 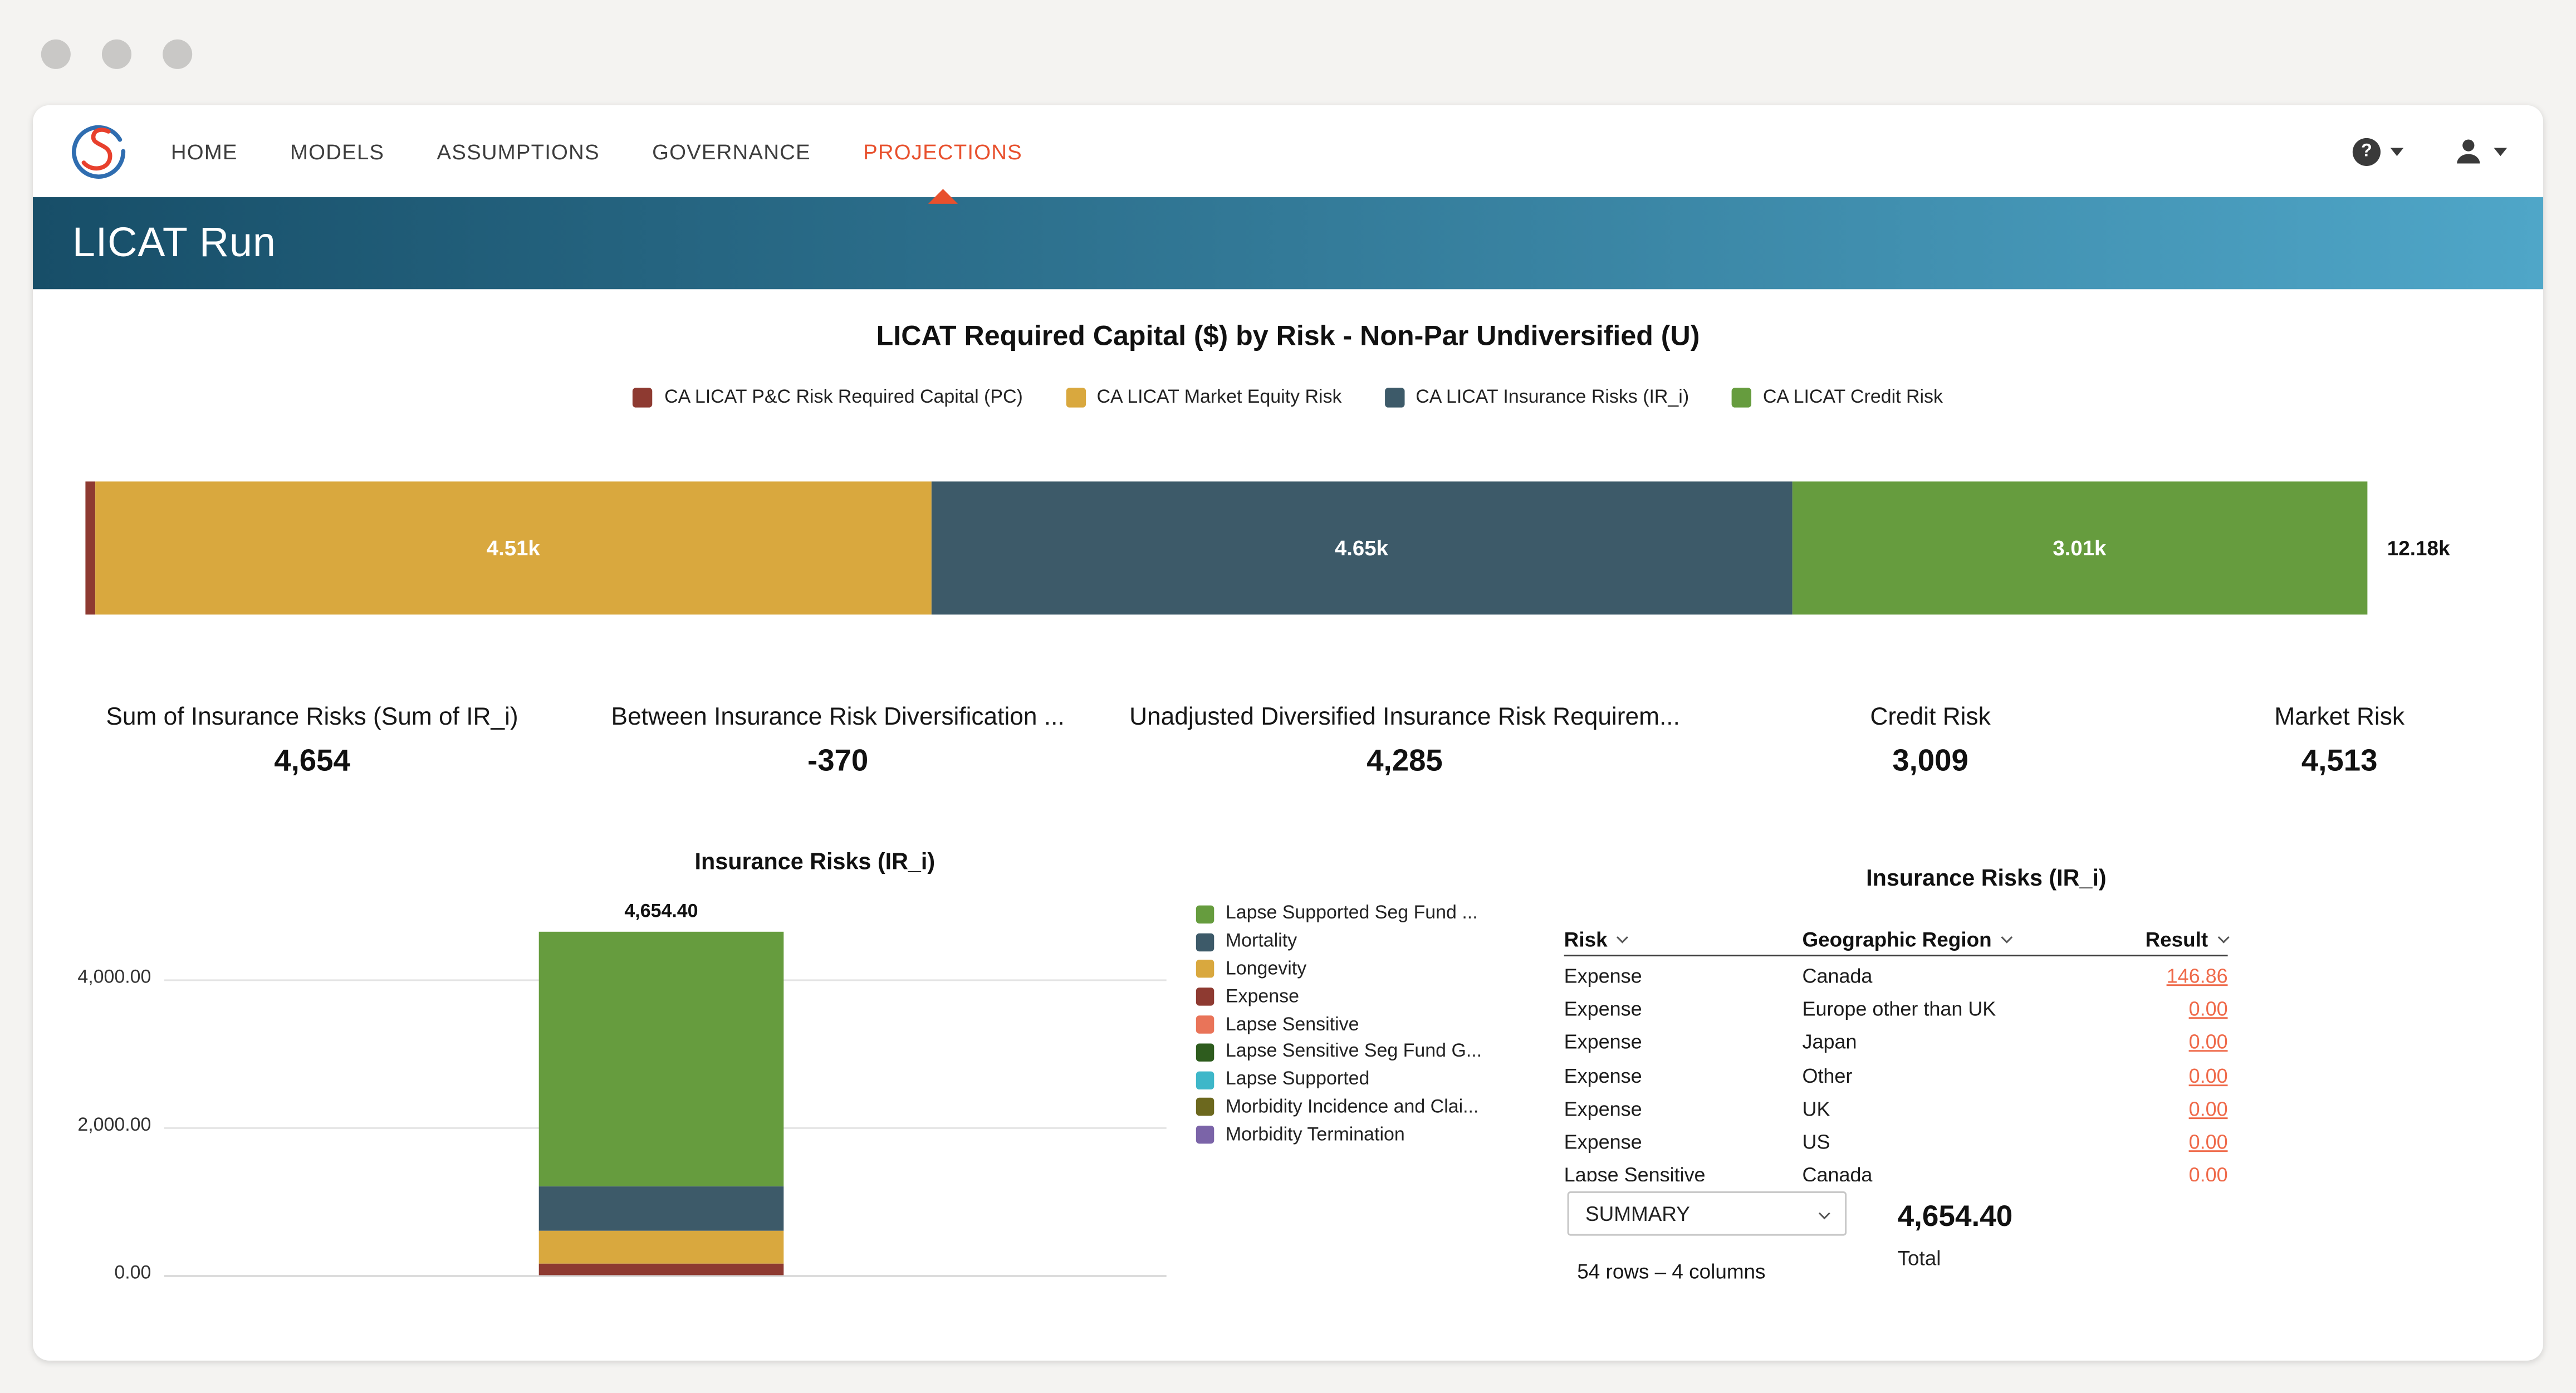 What do you see at coordinates (132, 1273) in the screenshot?
I see `y-axis-label: 0.00` at bounding box center [132, 1273].